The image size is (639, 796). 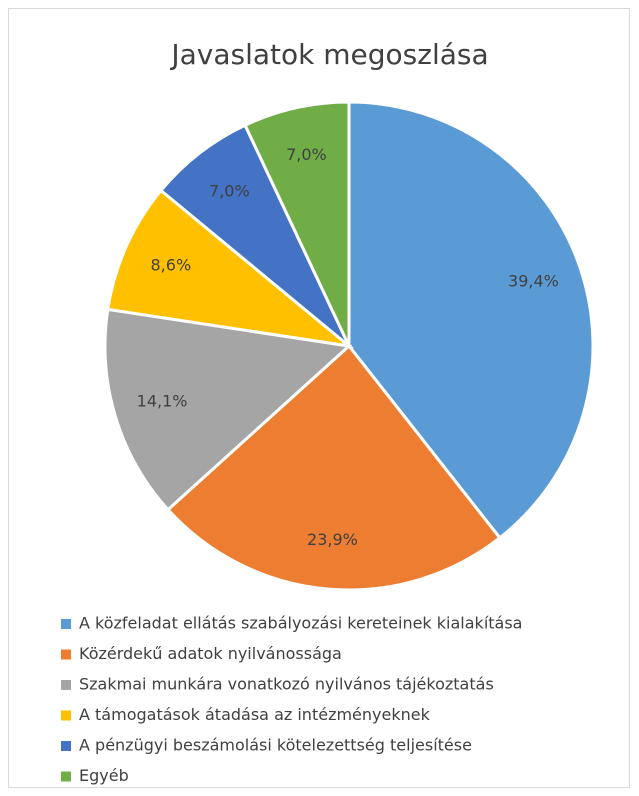 I want to click on data-label: 8,6%, so click(x=171, y=265).